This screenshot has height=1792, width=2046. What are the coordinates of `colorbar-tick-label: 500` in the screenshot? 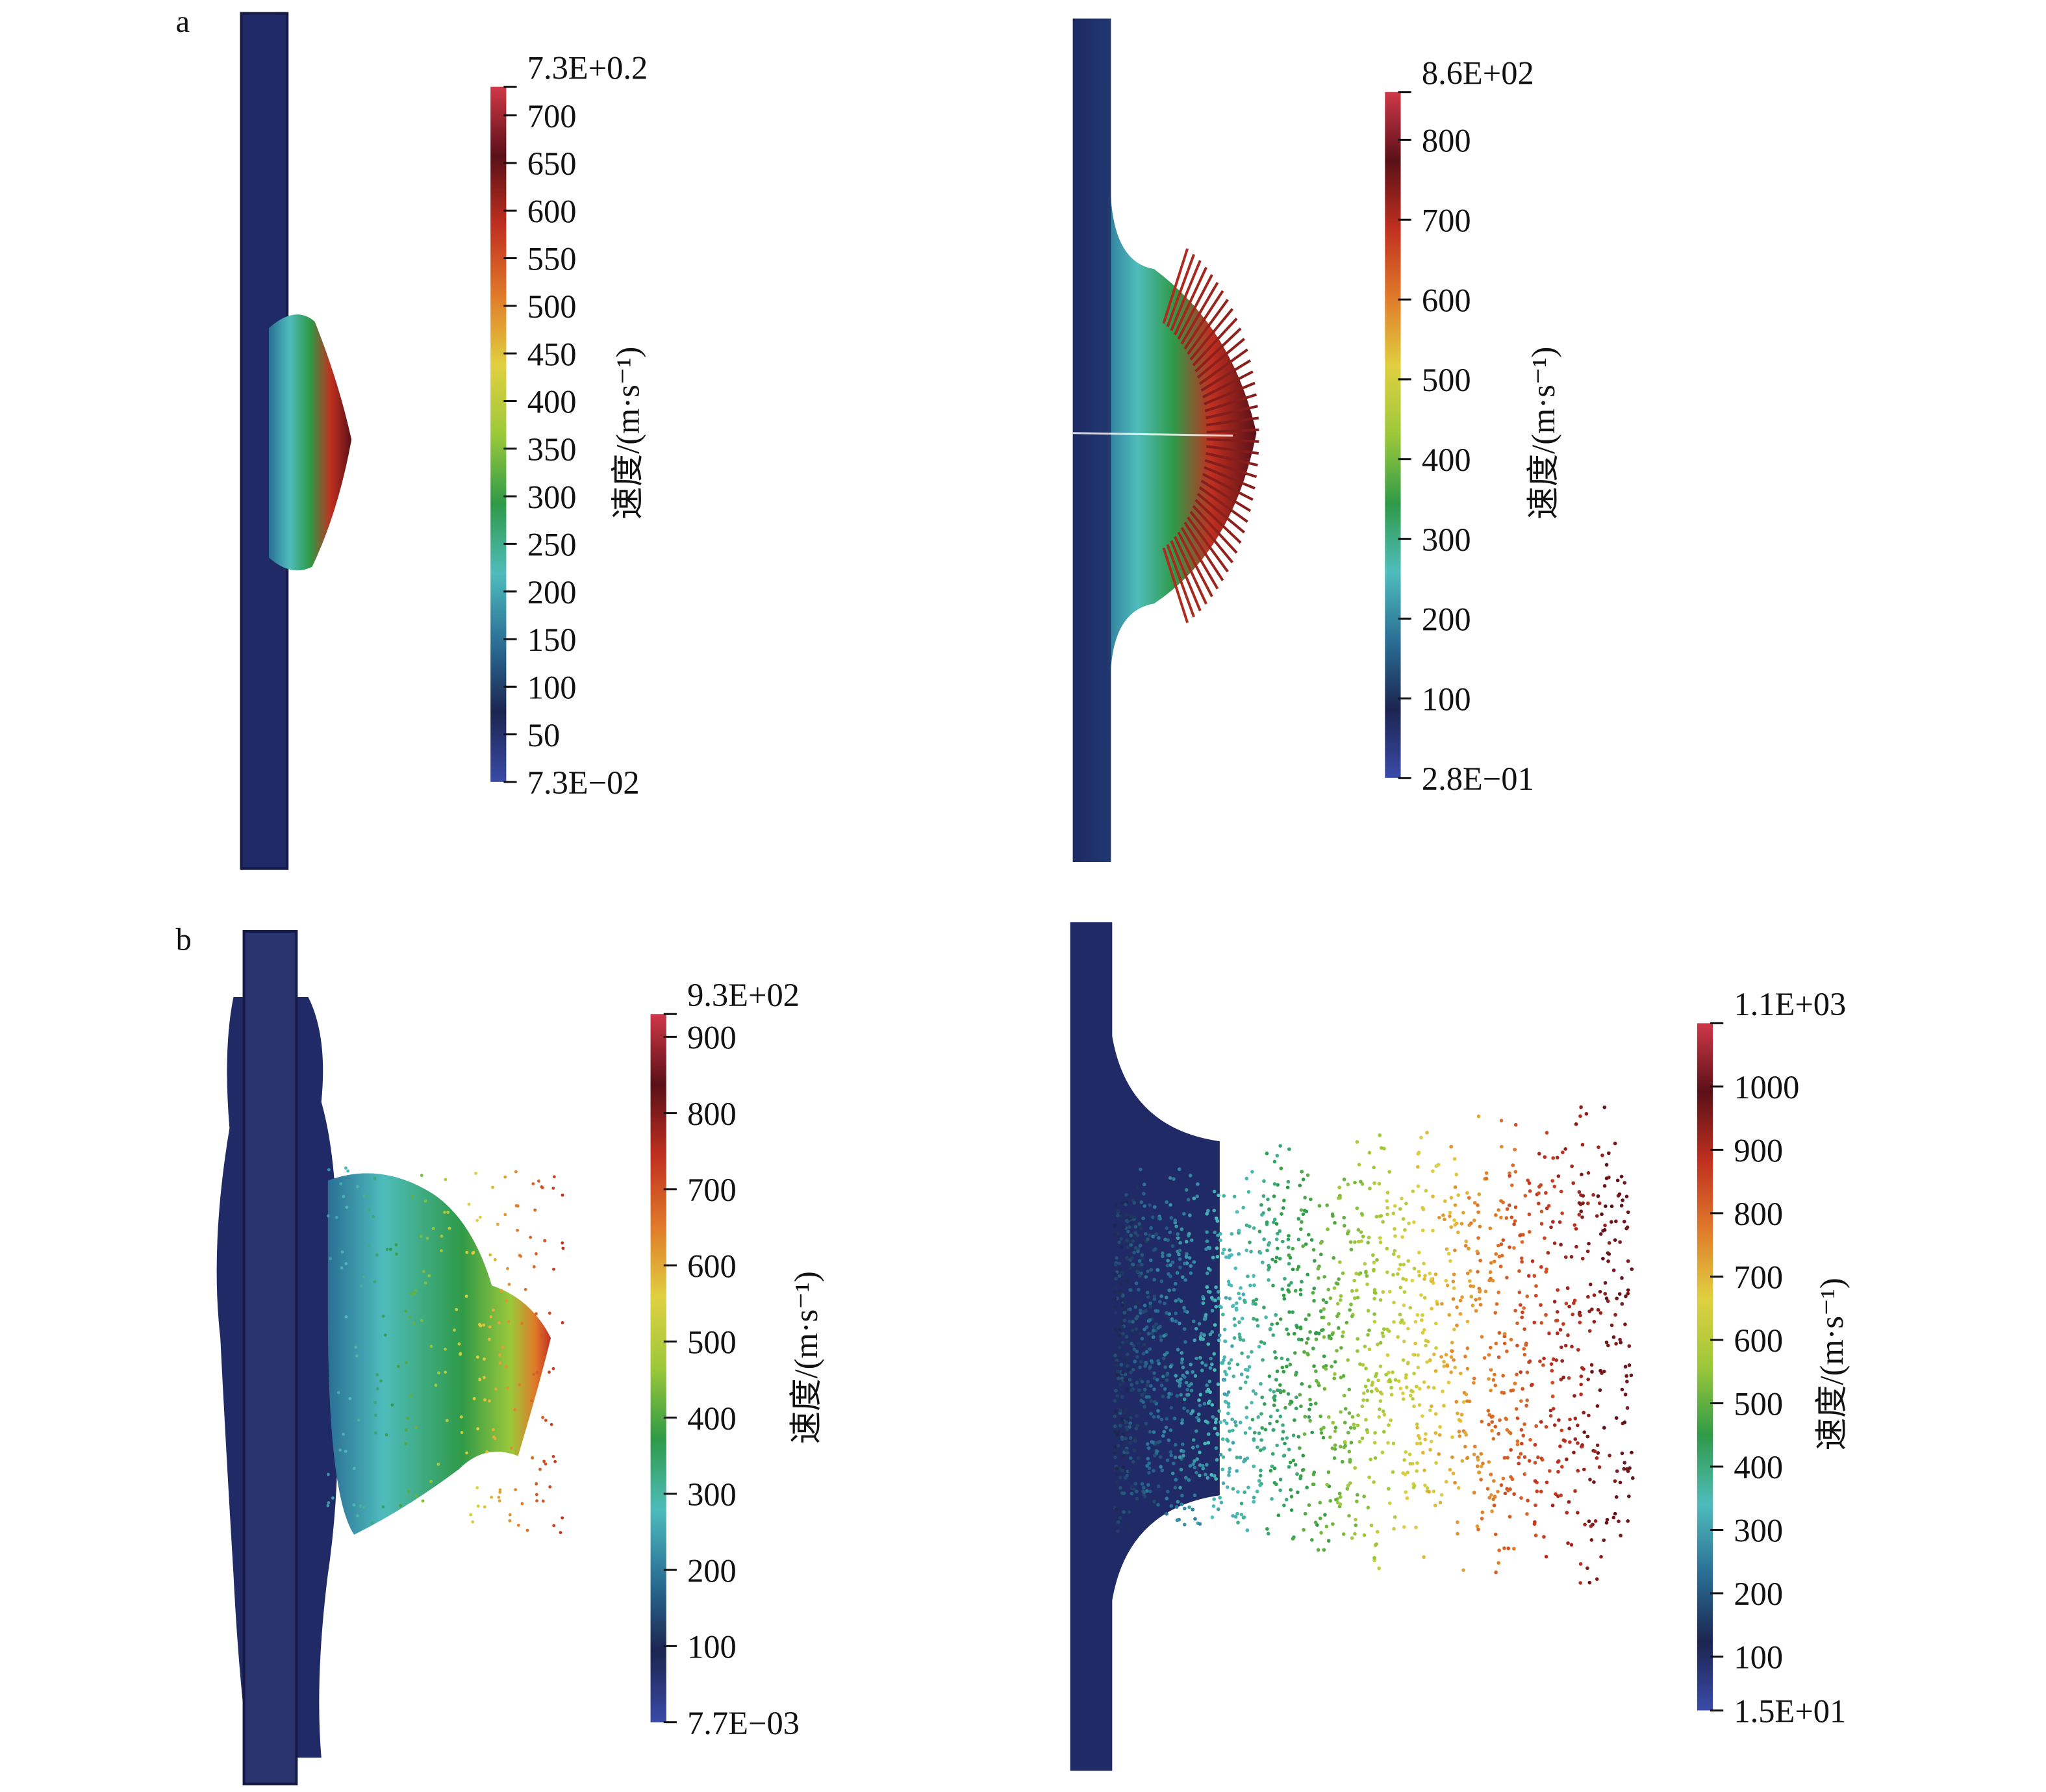 It's located at (1446, 380).